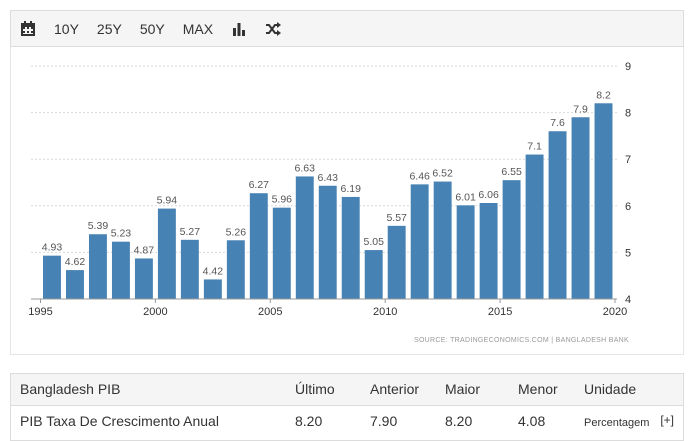  I want to click on x-tick-label: 2015, so click(500, 312).